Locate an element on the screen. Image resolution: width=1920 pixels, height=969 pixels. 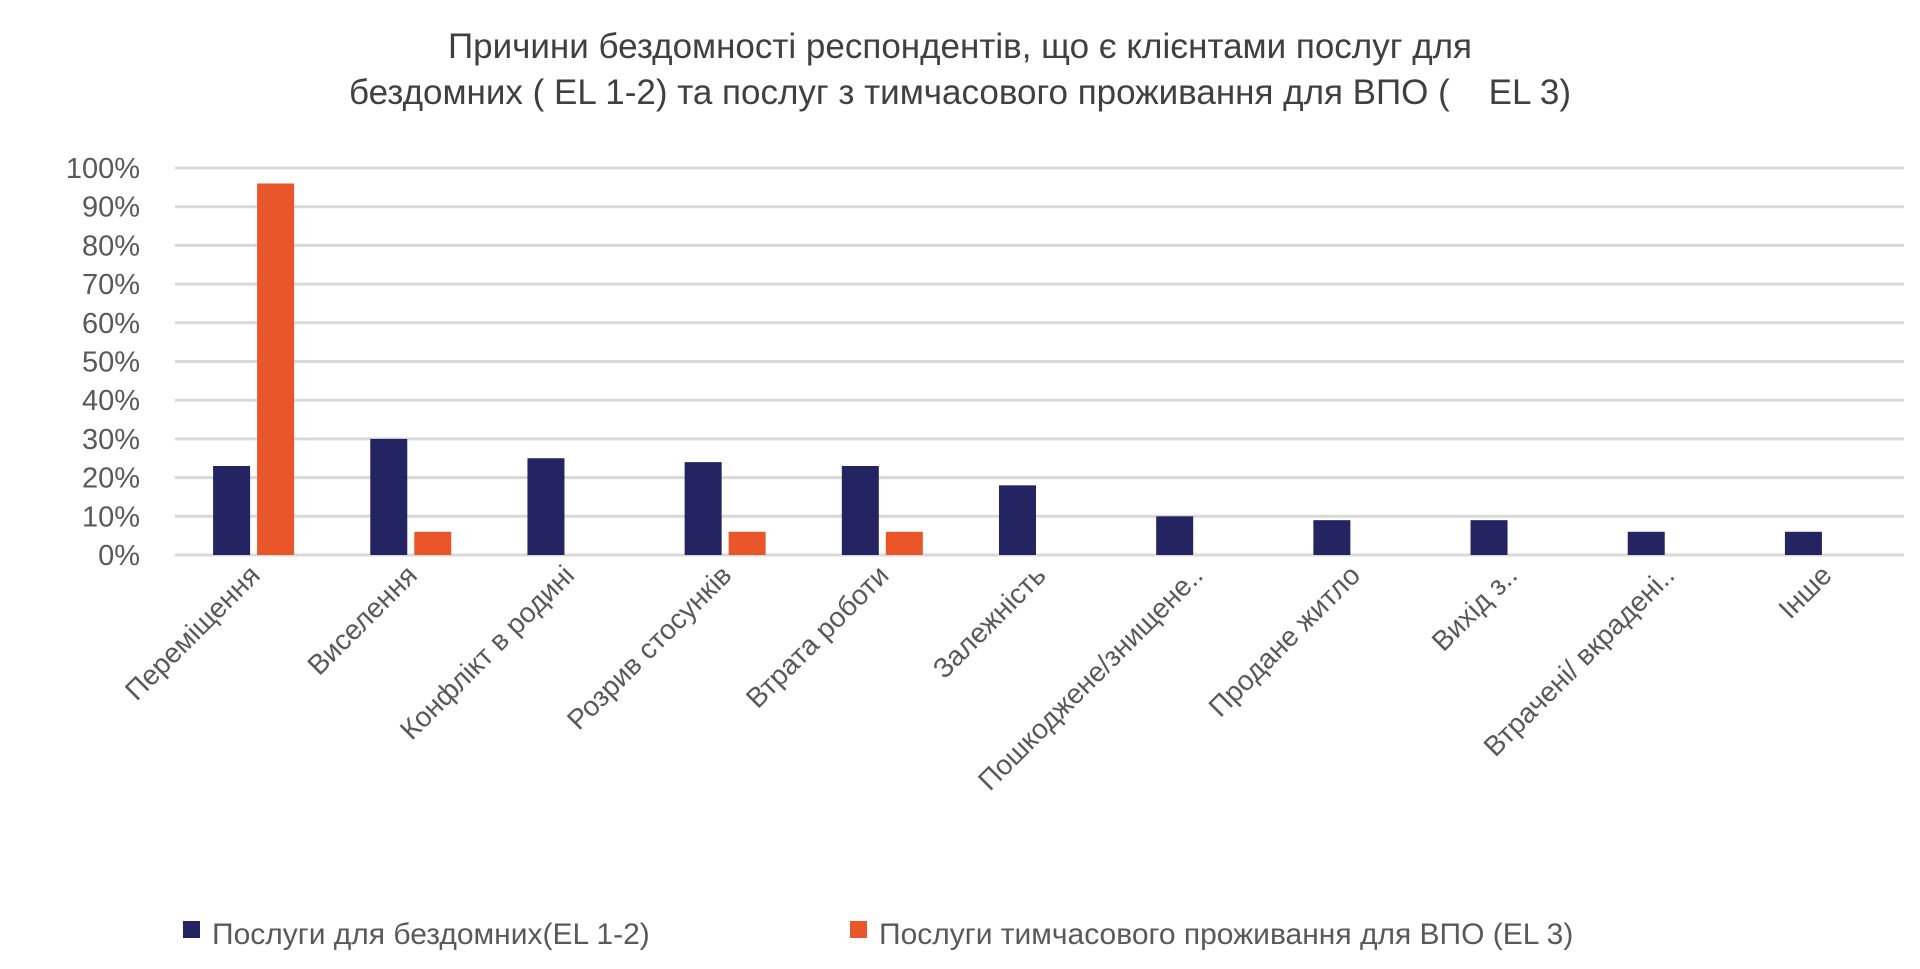
y-axis-ticks: 0% 10% 20% 30% 40% 50% 60% 70% 80% 90% 100% is located at coordinates (103, 362).